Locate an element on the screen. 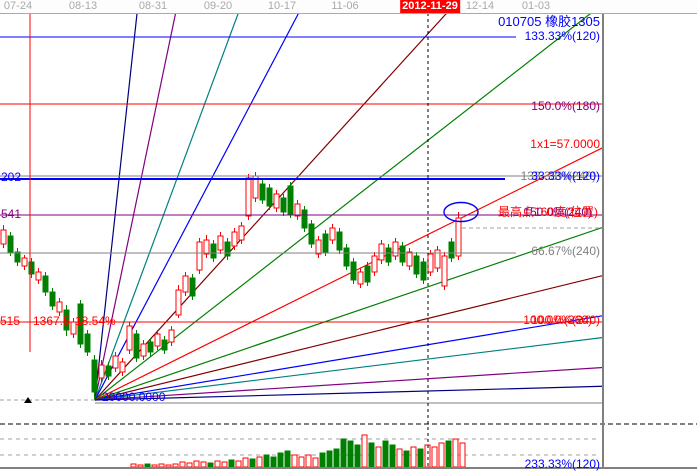 The width and height of the screenshot is (697, 471). date-tick: 08-31 is located at coordinates (153, 6).